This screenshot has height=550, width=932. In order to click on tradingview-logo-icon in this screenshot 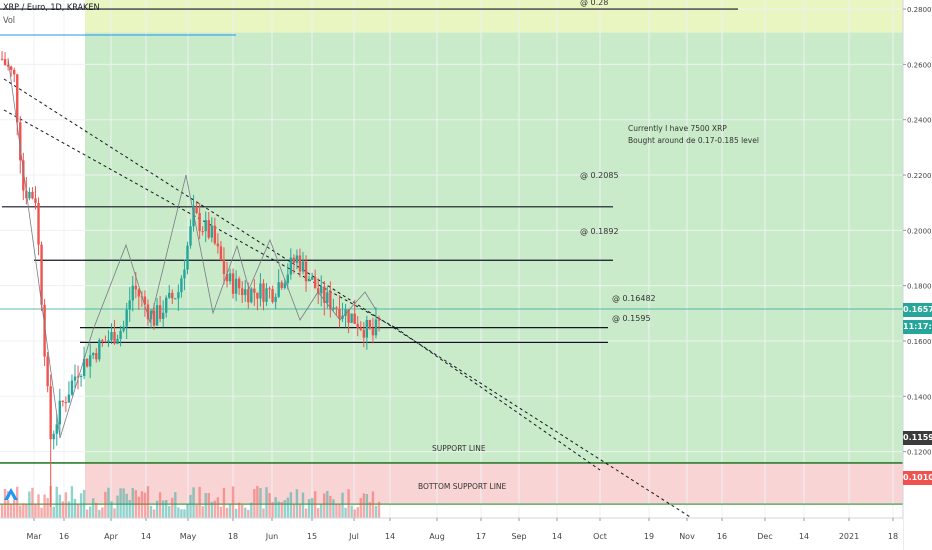, I will do `click(11, 494)`.